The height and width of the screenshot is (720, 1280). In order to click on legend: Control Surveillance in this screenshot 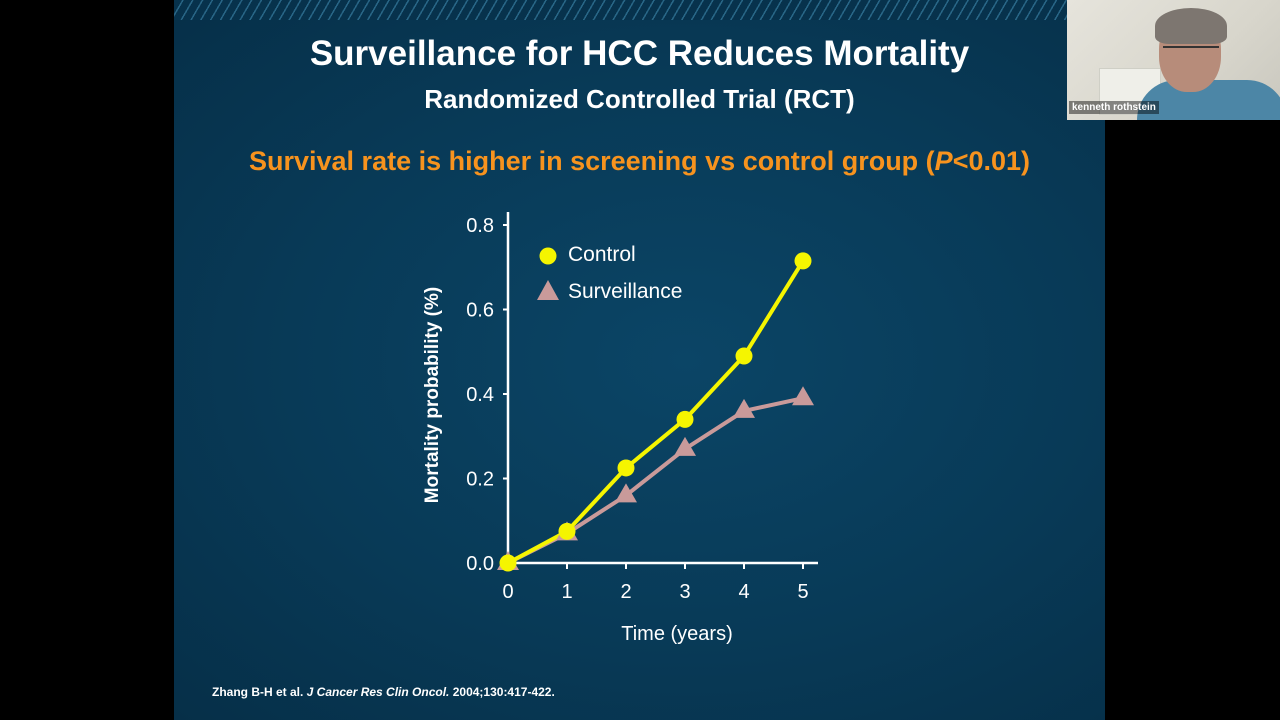, I will do `click(609, 273)`.